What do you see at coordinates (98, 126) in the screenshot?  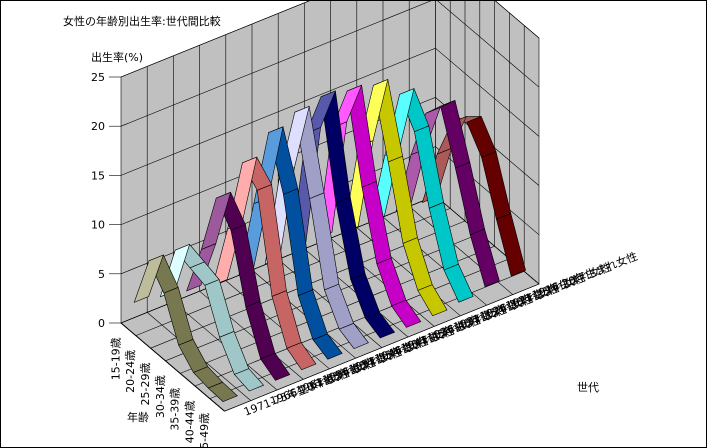 I see `y-tick-label: 20` at bounding box center [98, 126].